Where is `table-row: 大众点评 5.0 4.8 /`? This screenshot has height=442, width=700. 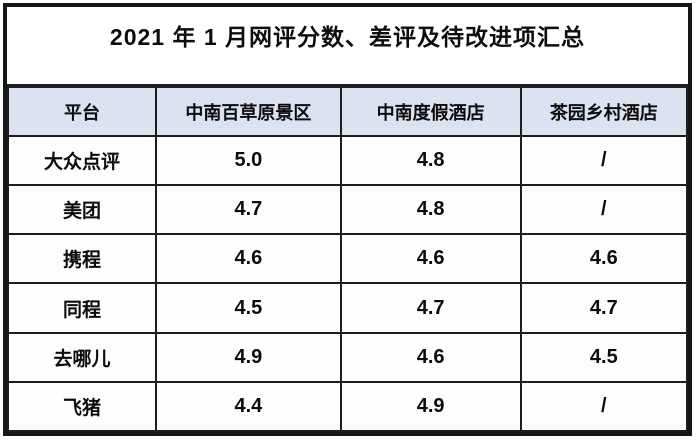 table-row: 大众点评 5.0 4.8 / is located at coordinates (347, 160).